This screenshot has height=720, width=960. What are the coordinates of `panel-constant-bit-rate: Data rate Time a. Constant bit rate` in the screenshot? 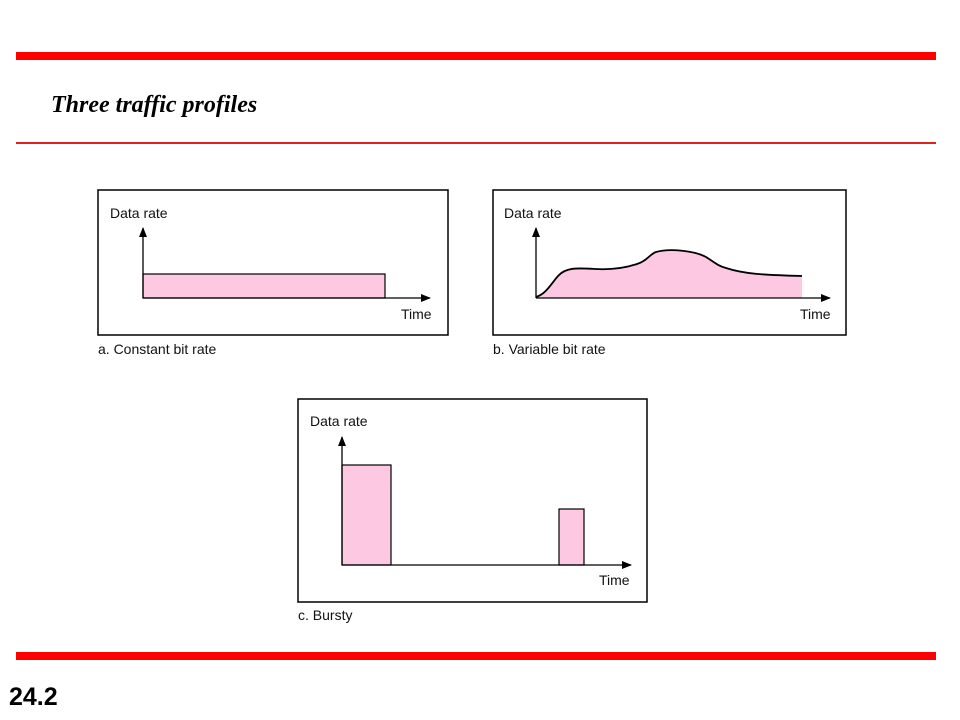 It's located at (273, 273).